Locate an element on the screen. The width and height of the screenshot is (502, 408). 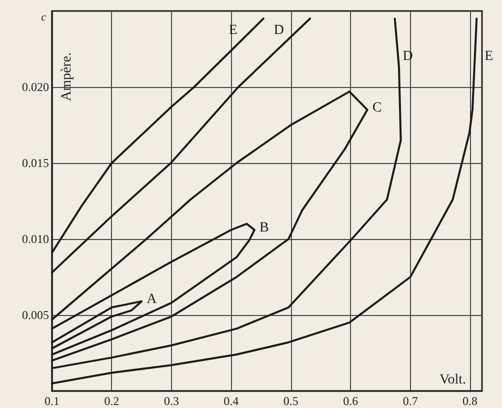
x-tick-label: 0.2 is located at coordinates (112, 401).